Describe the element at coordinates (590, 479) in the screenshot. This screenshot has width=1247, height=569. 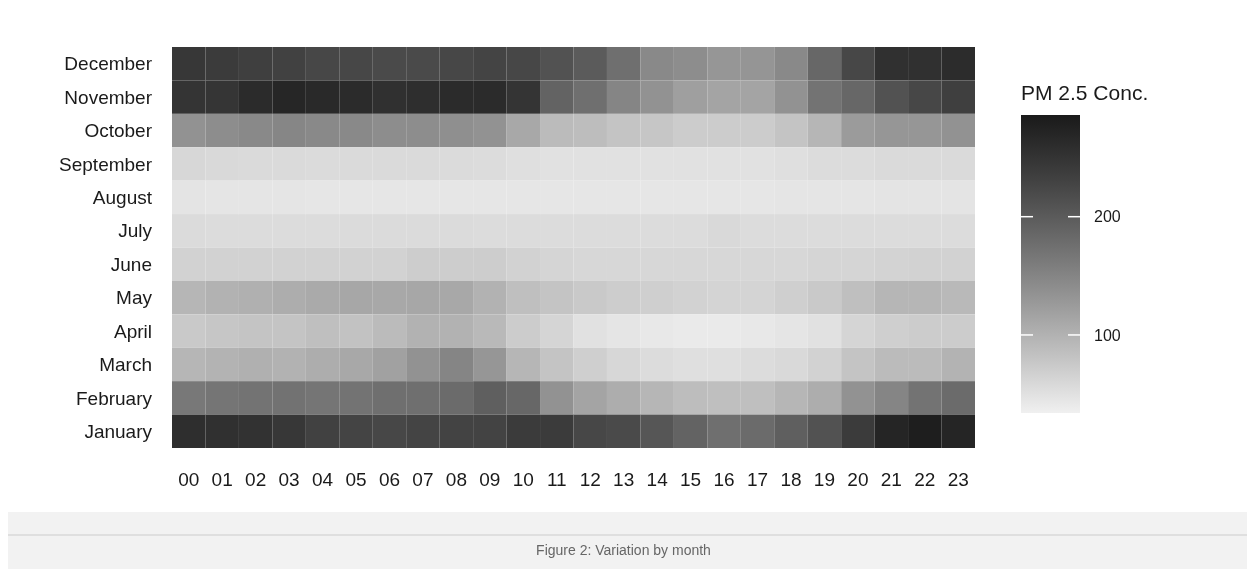
I see `x-tick-label: 12` at that location.